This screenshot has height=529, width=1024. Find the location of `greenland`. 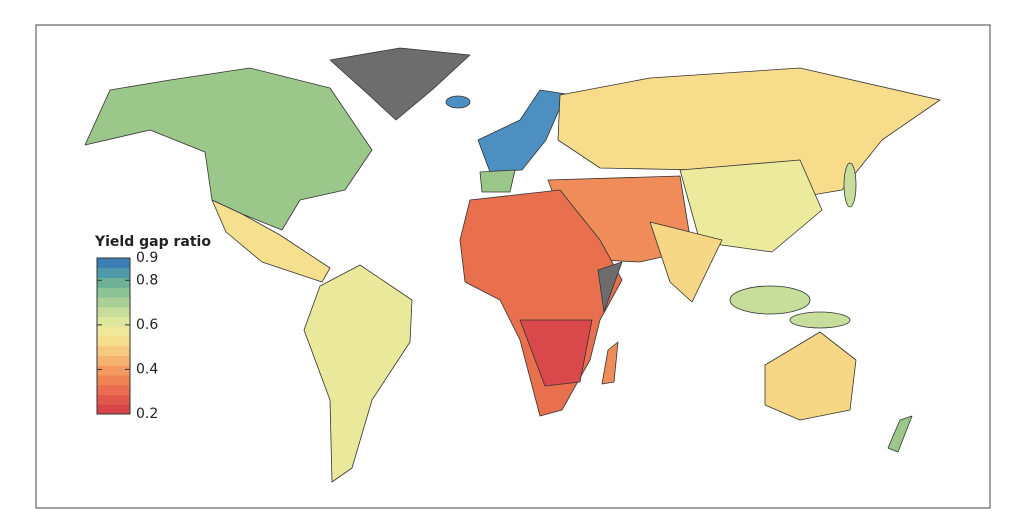

greenland is located at coordinates (400, 84).